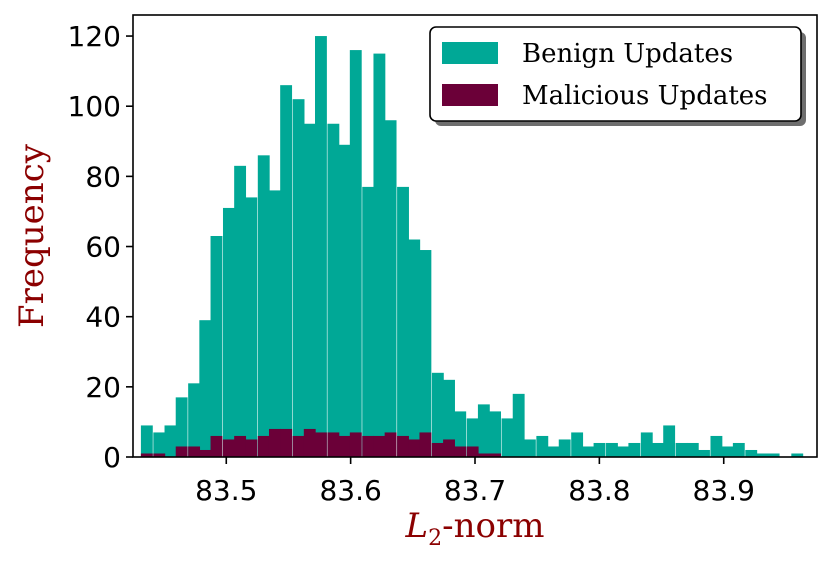  Describe the element at coordinates (226, 490) in the screenshot. I see `x-tick-label: 83.5` at that location.